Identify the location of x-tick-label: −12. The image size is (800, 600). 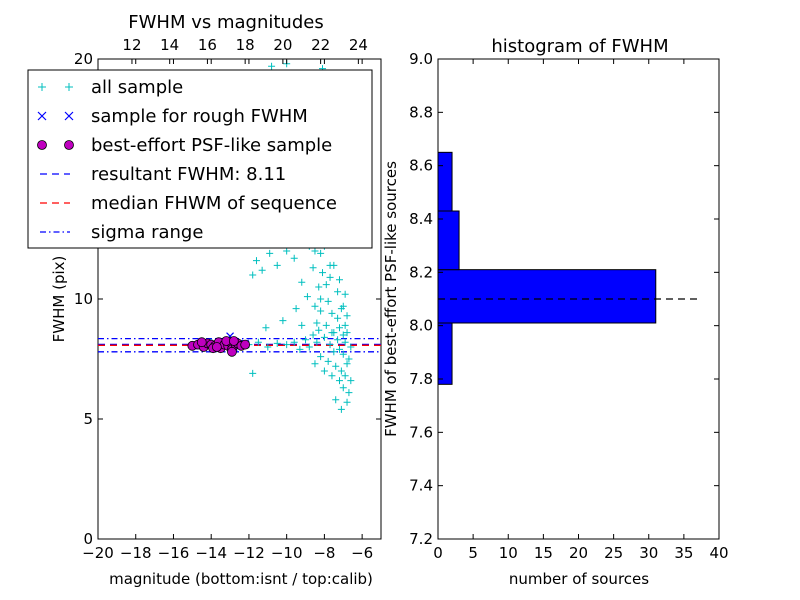
(249, 553).